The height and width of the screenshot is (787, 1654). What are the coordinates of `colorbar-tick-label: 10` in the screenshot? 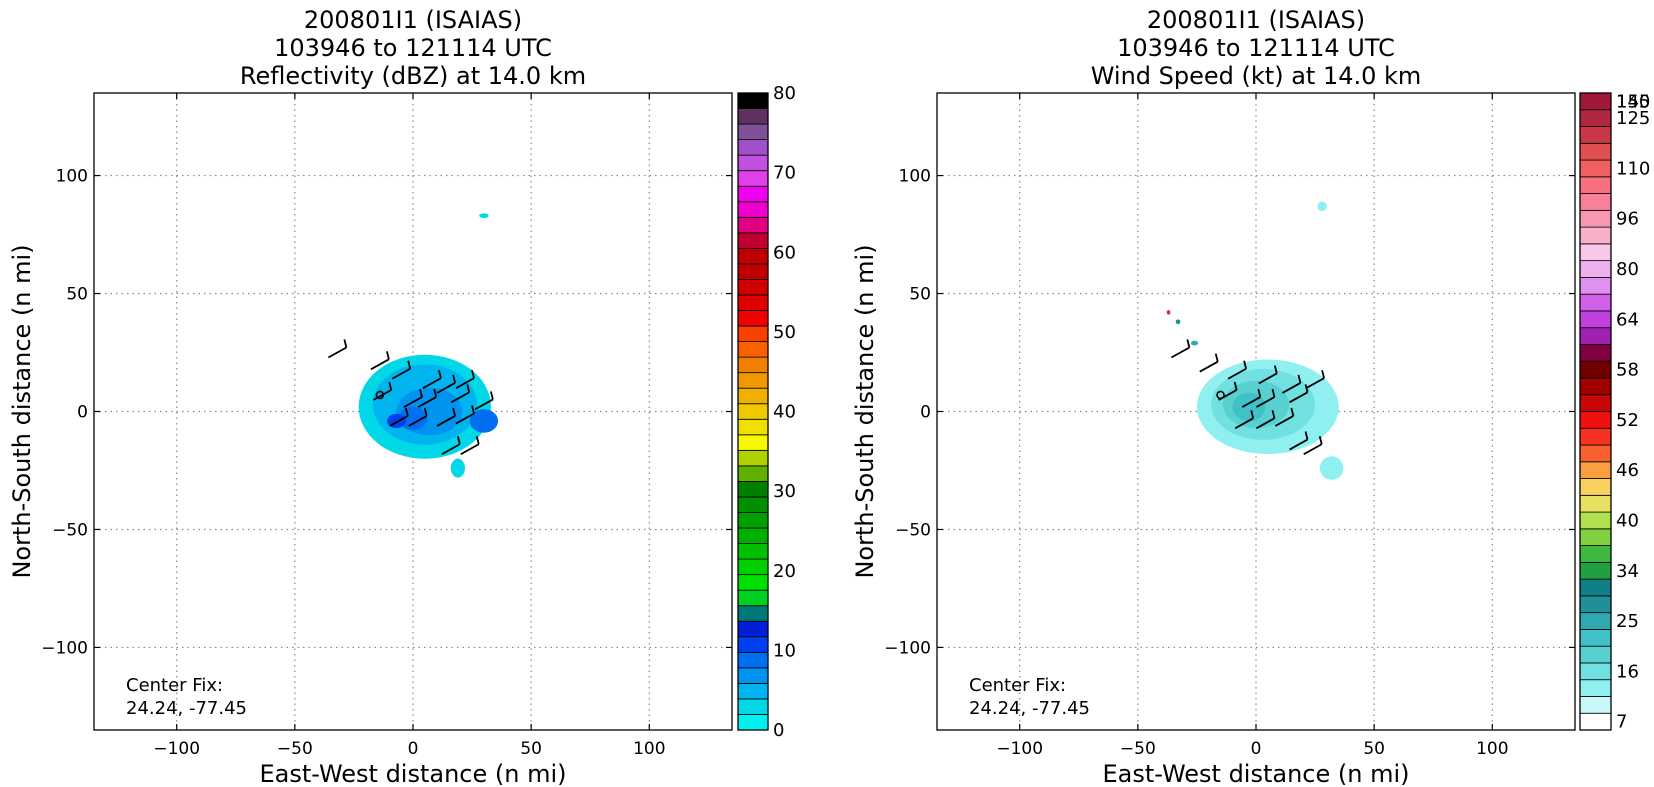 It's located at (784, 650).